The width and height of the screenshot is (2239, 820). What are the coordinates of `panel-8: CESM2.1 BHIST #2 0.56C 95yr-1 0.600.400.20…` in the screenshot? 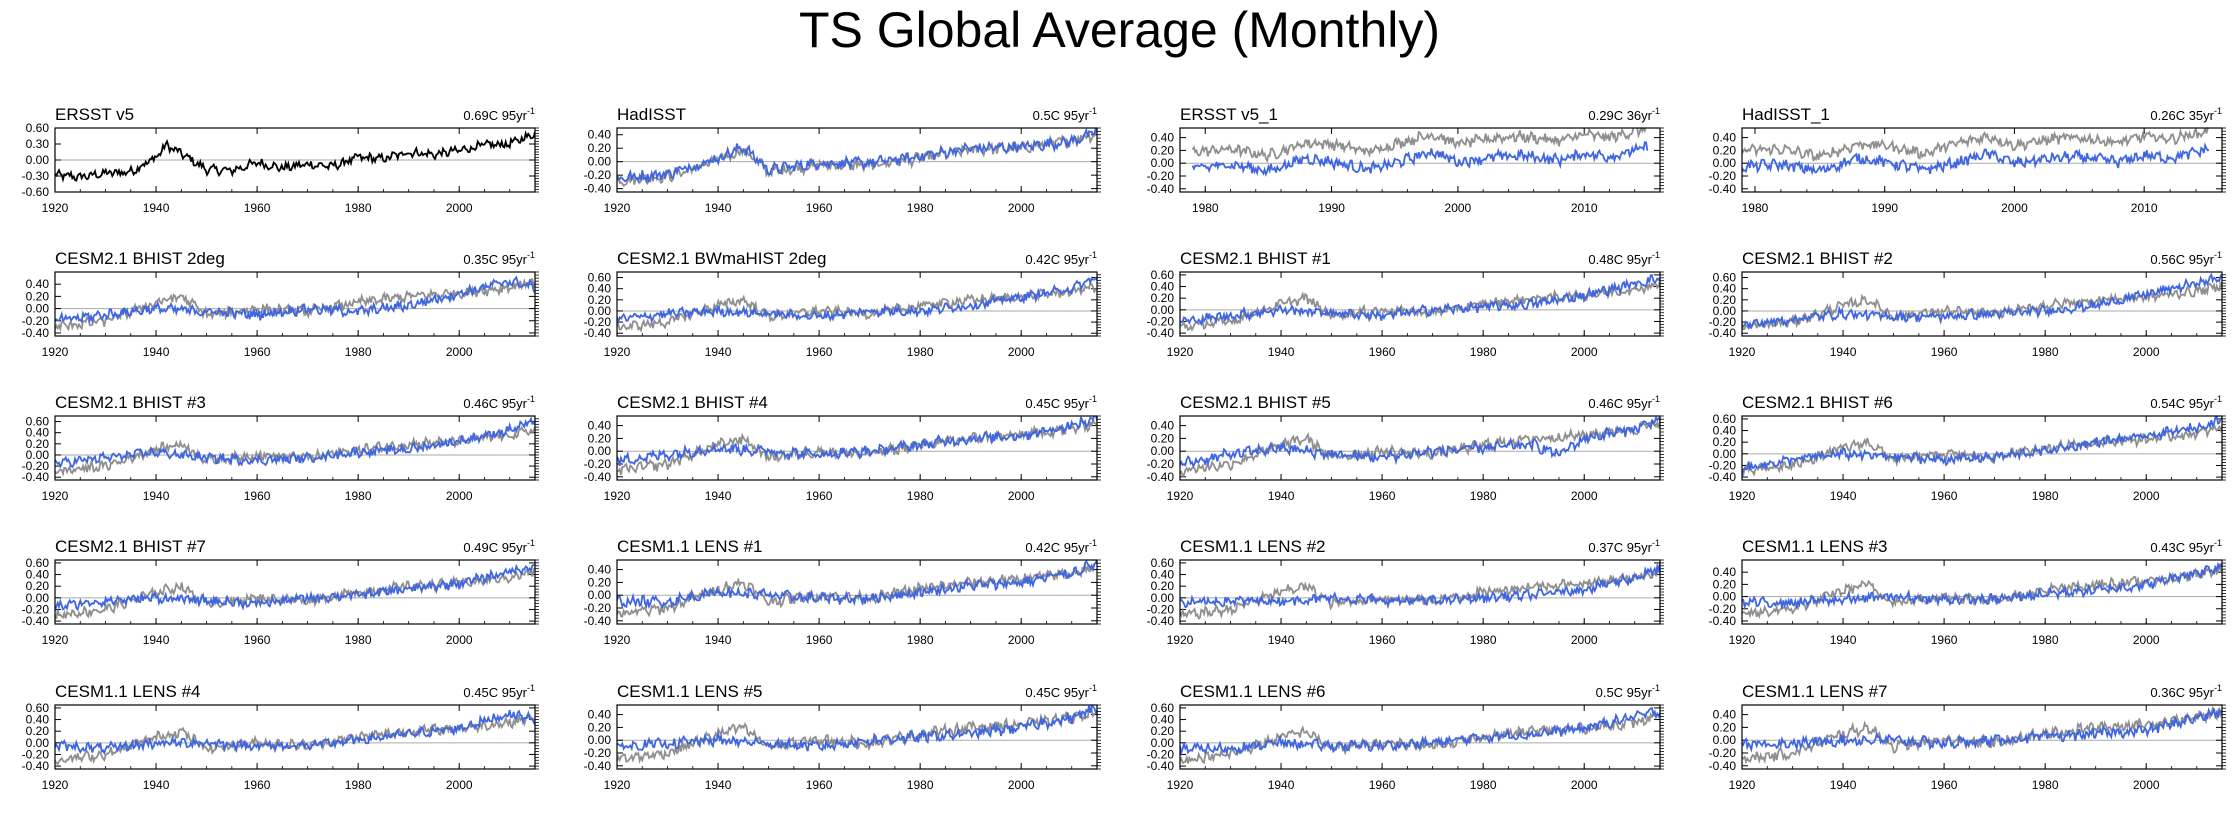 It's located at (1967, 304).